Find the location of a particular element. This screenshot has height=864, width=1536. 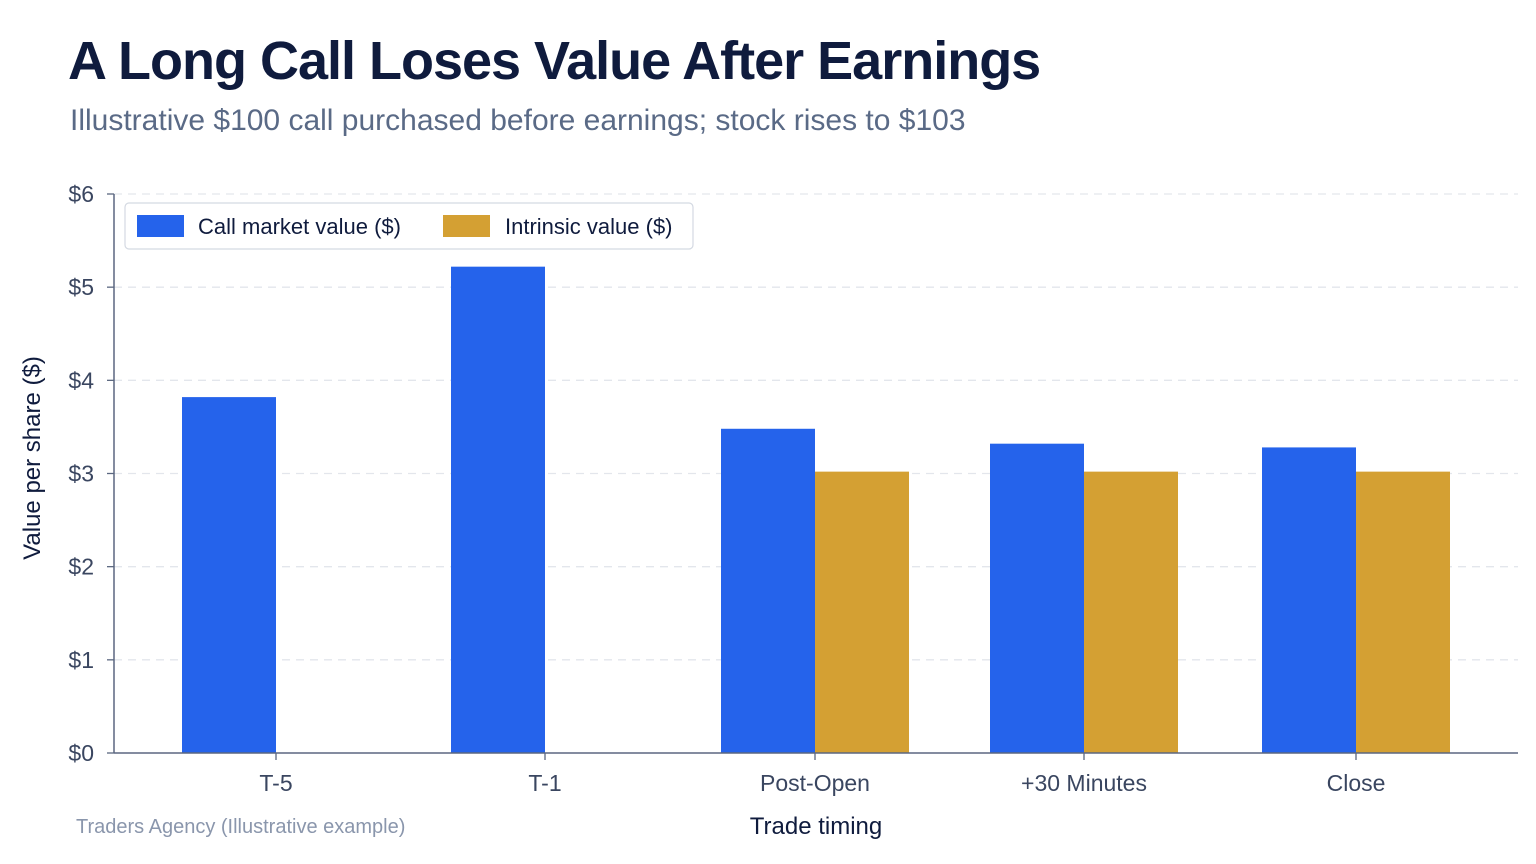

y-tick-label: $2 is located at coordinates (81, 567).